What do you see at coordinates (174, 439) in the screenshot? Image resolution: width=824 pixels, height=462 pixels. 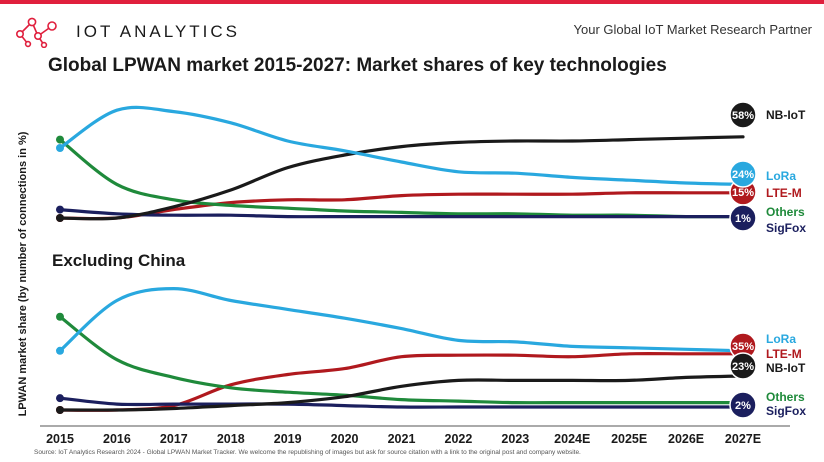 I see `x-tick-label: 2017` at bounding box center [174, 439].